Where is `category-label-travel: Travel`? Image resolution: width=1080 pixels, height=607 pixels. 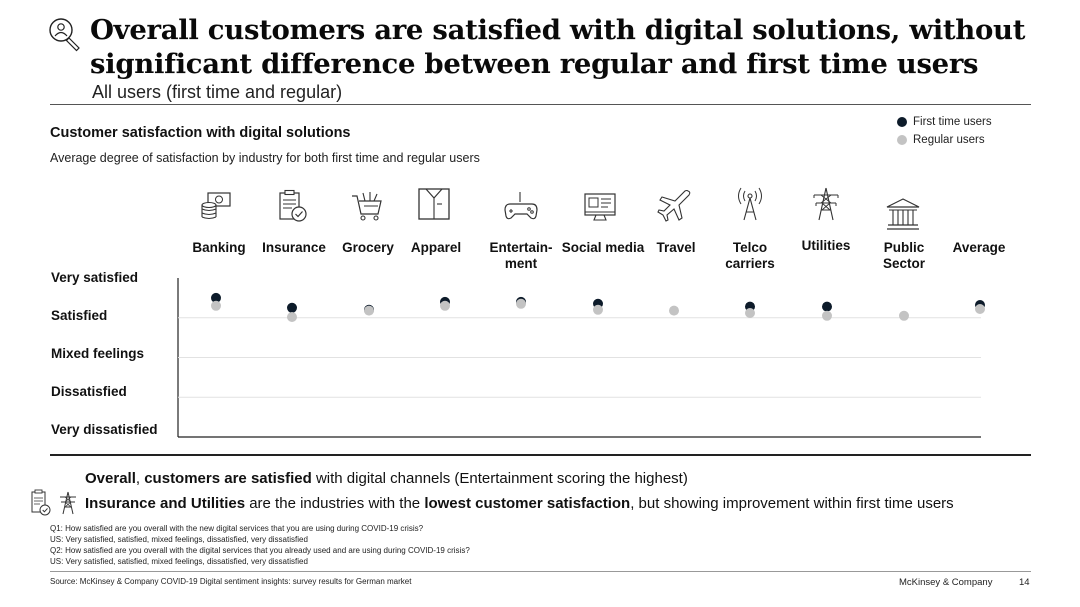
category-label-travel: Travel is located at coordinates (676, 248).